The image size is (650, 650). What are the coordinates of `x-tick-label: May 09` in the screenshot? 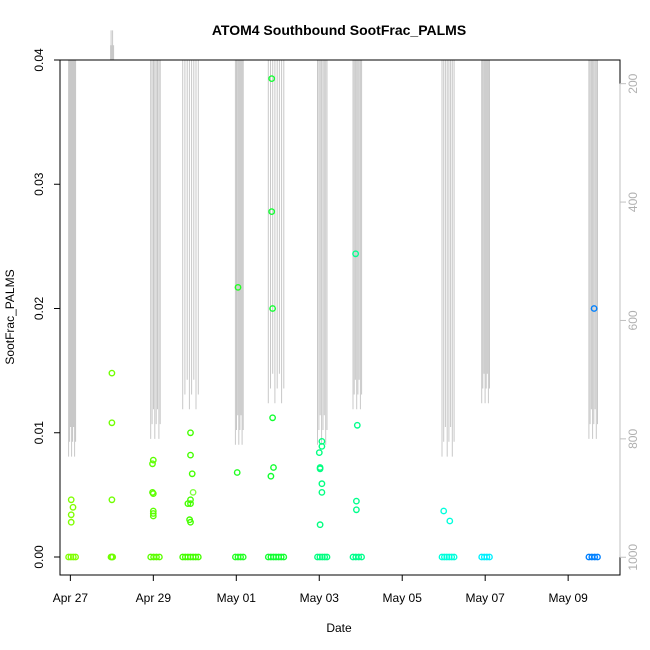 It's located at (568, 598).